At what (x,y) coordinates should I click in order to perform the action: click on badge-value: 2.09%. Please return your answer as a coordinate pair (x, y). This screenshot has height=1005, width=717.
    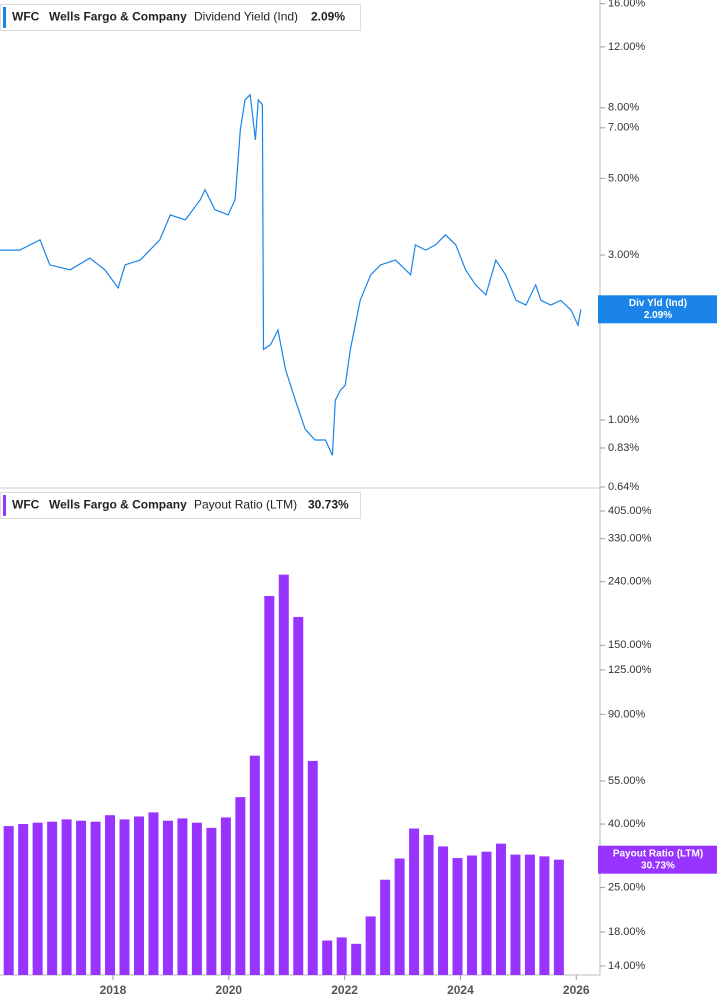
    Looking at the image, I should click on (658, 315).